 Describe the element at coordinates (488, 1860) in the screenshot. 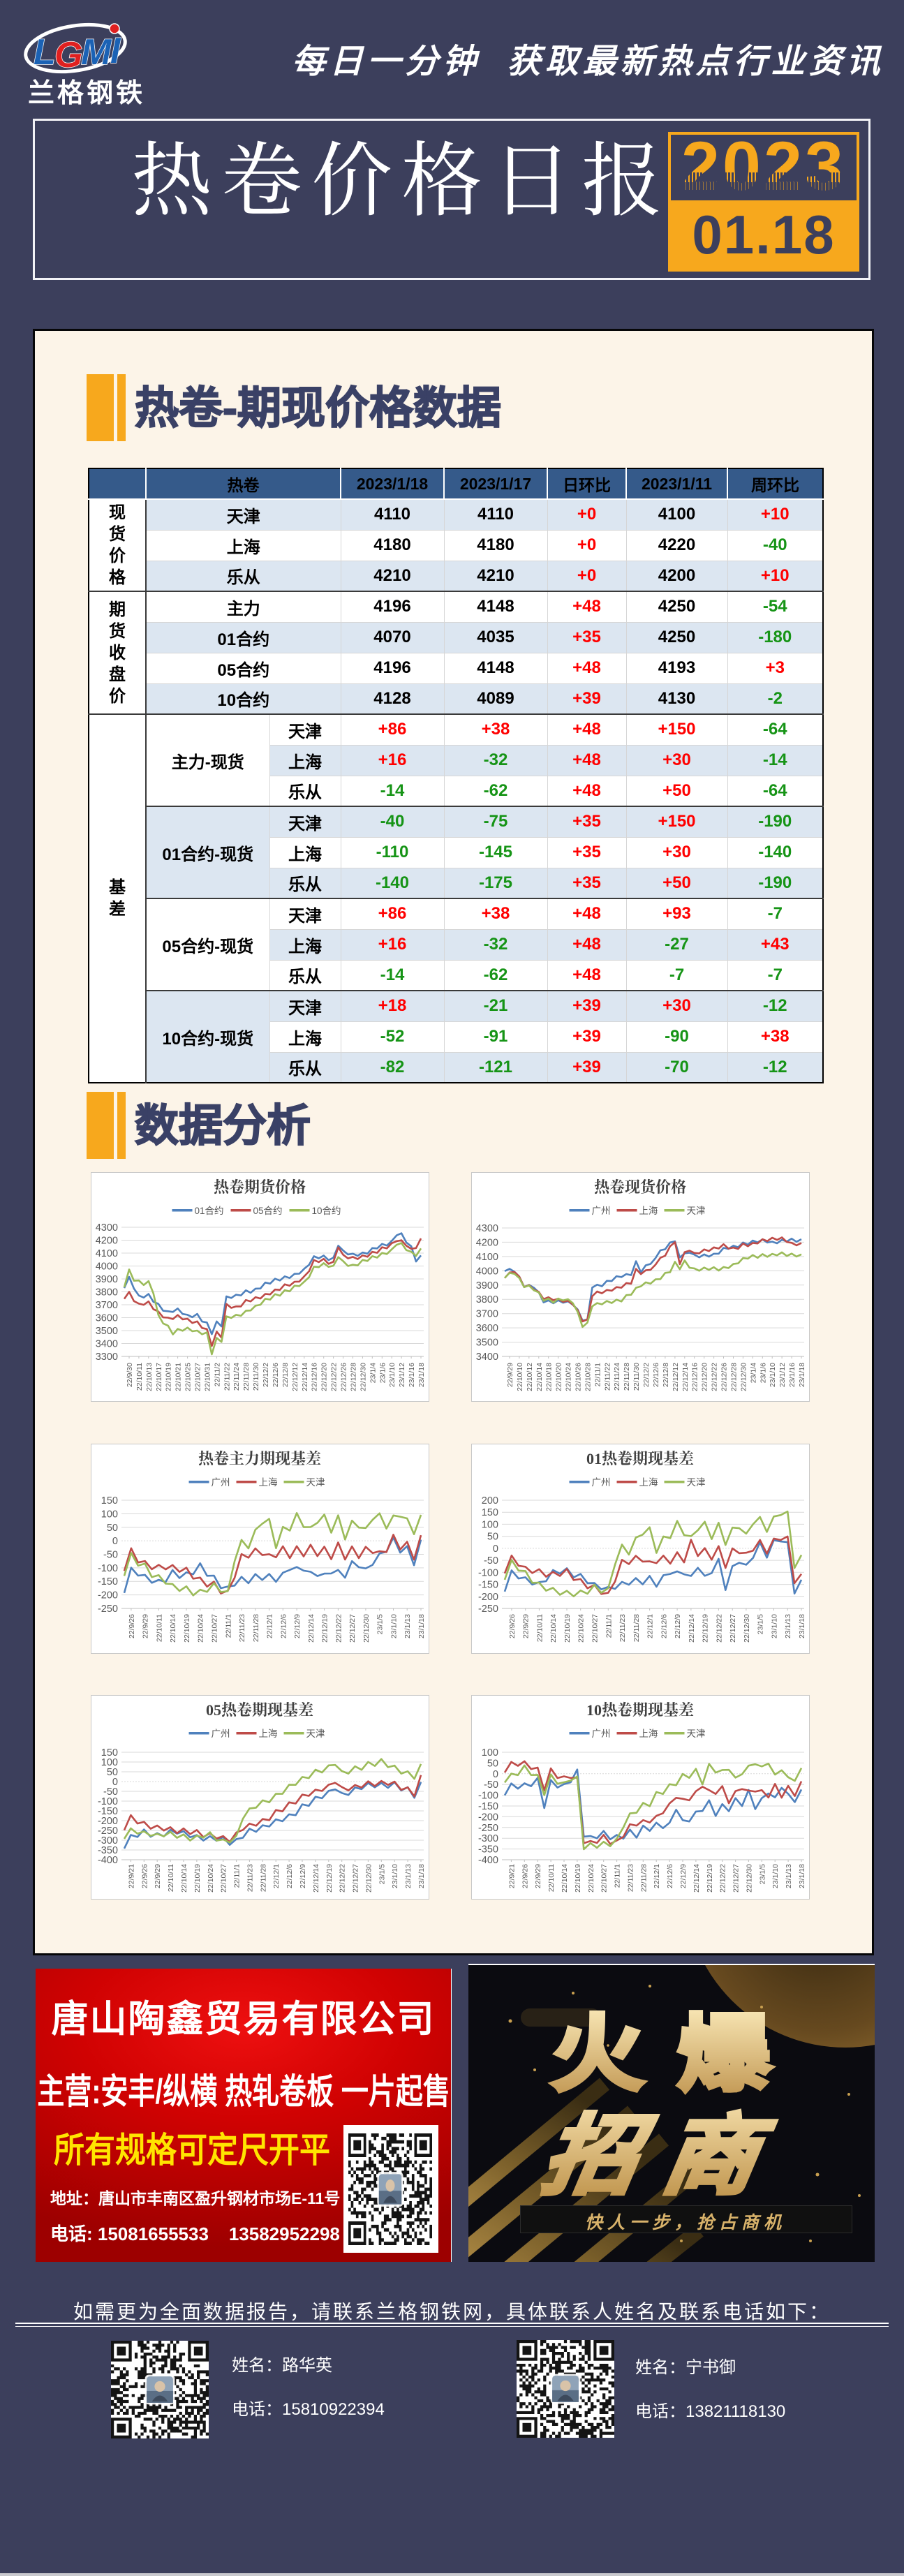

I see `svg-text: -400` at that location.